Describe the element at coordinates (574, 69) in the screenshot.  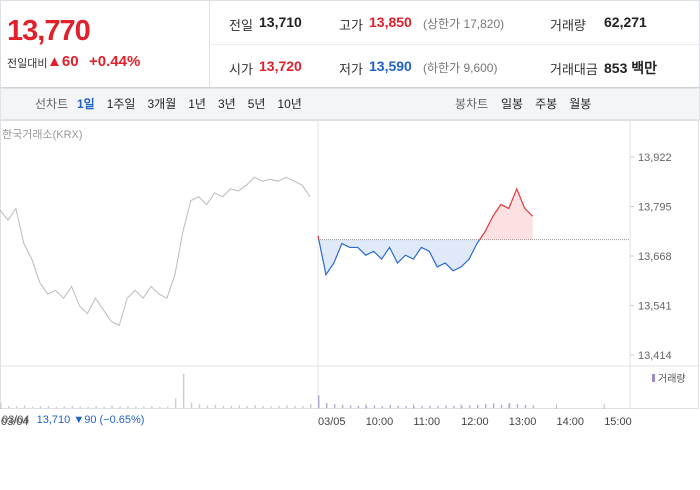
I see `summary-label: 거래대금` at that location.